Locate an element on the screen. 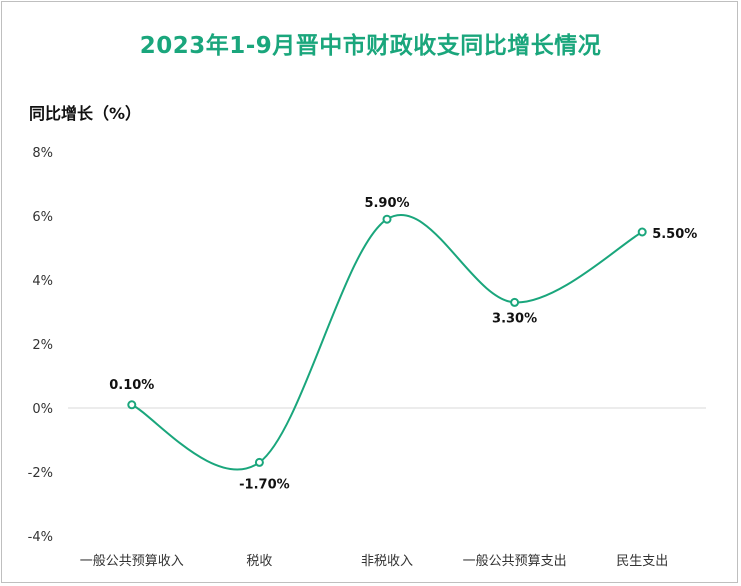 This screenshot has width=741, height=586. y-tick-label: -2% is located at coordinates (40, 473).